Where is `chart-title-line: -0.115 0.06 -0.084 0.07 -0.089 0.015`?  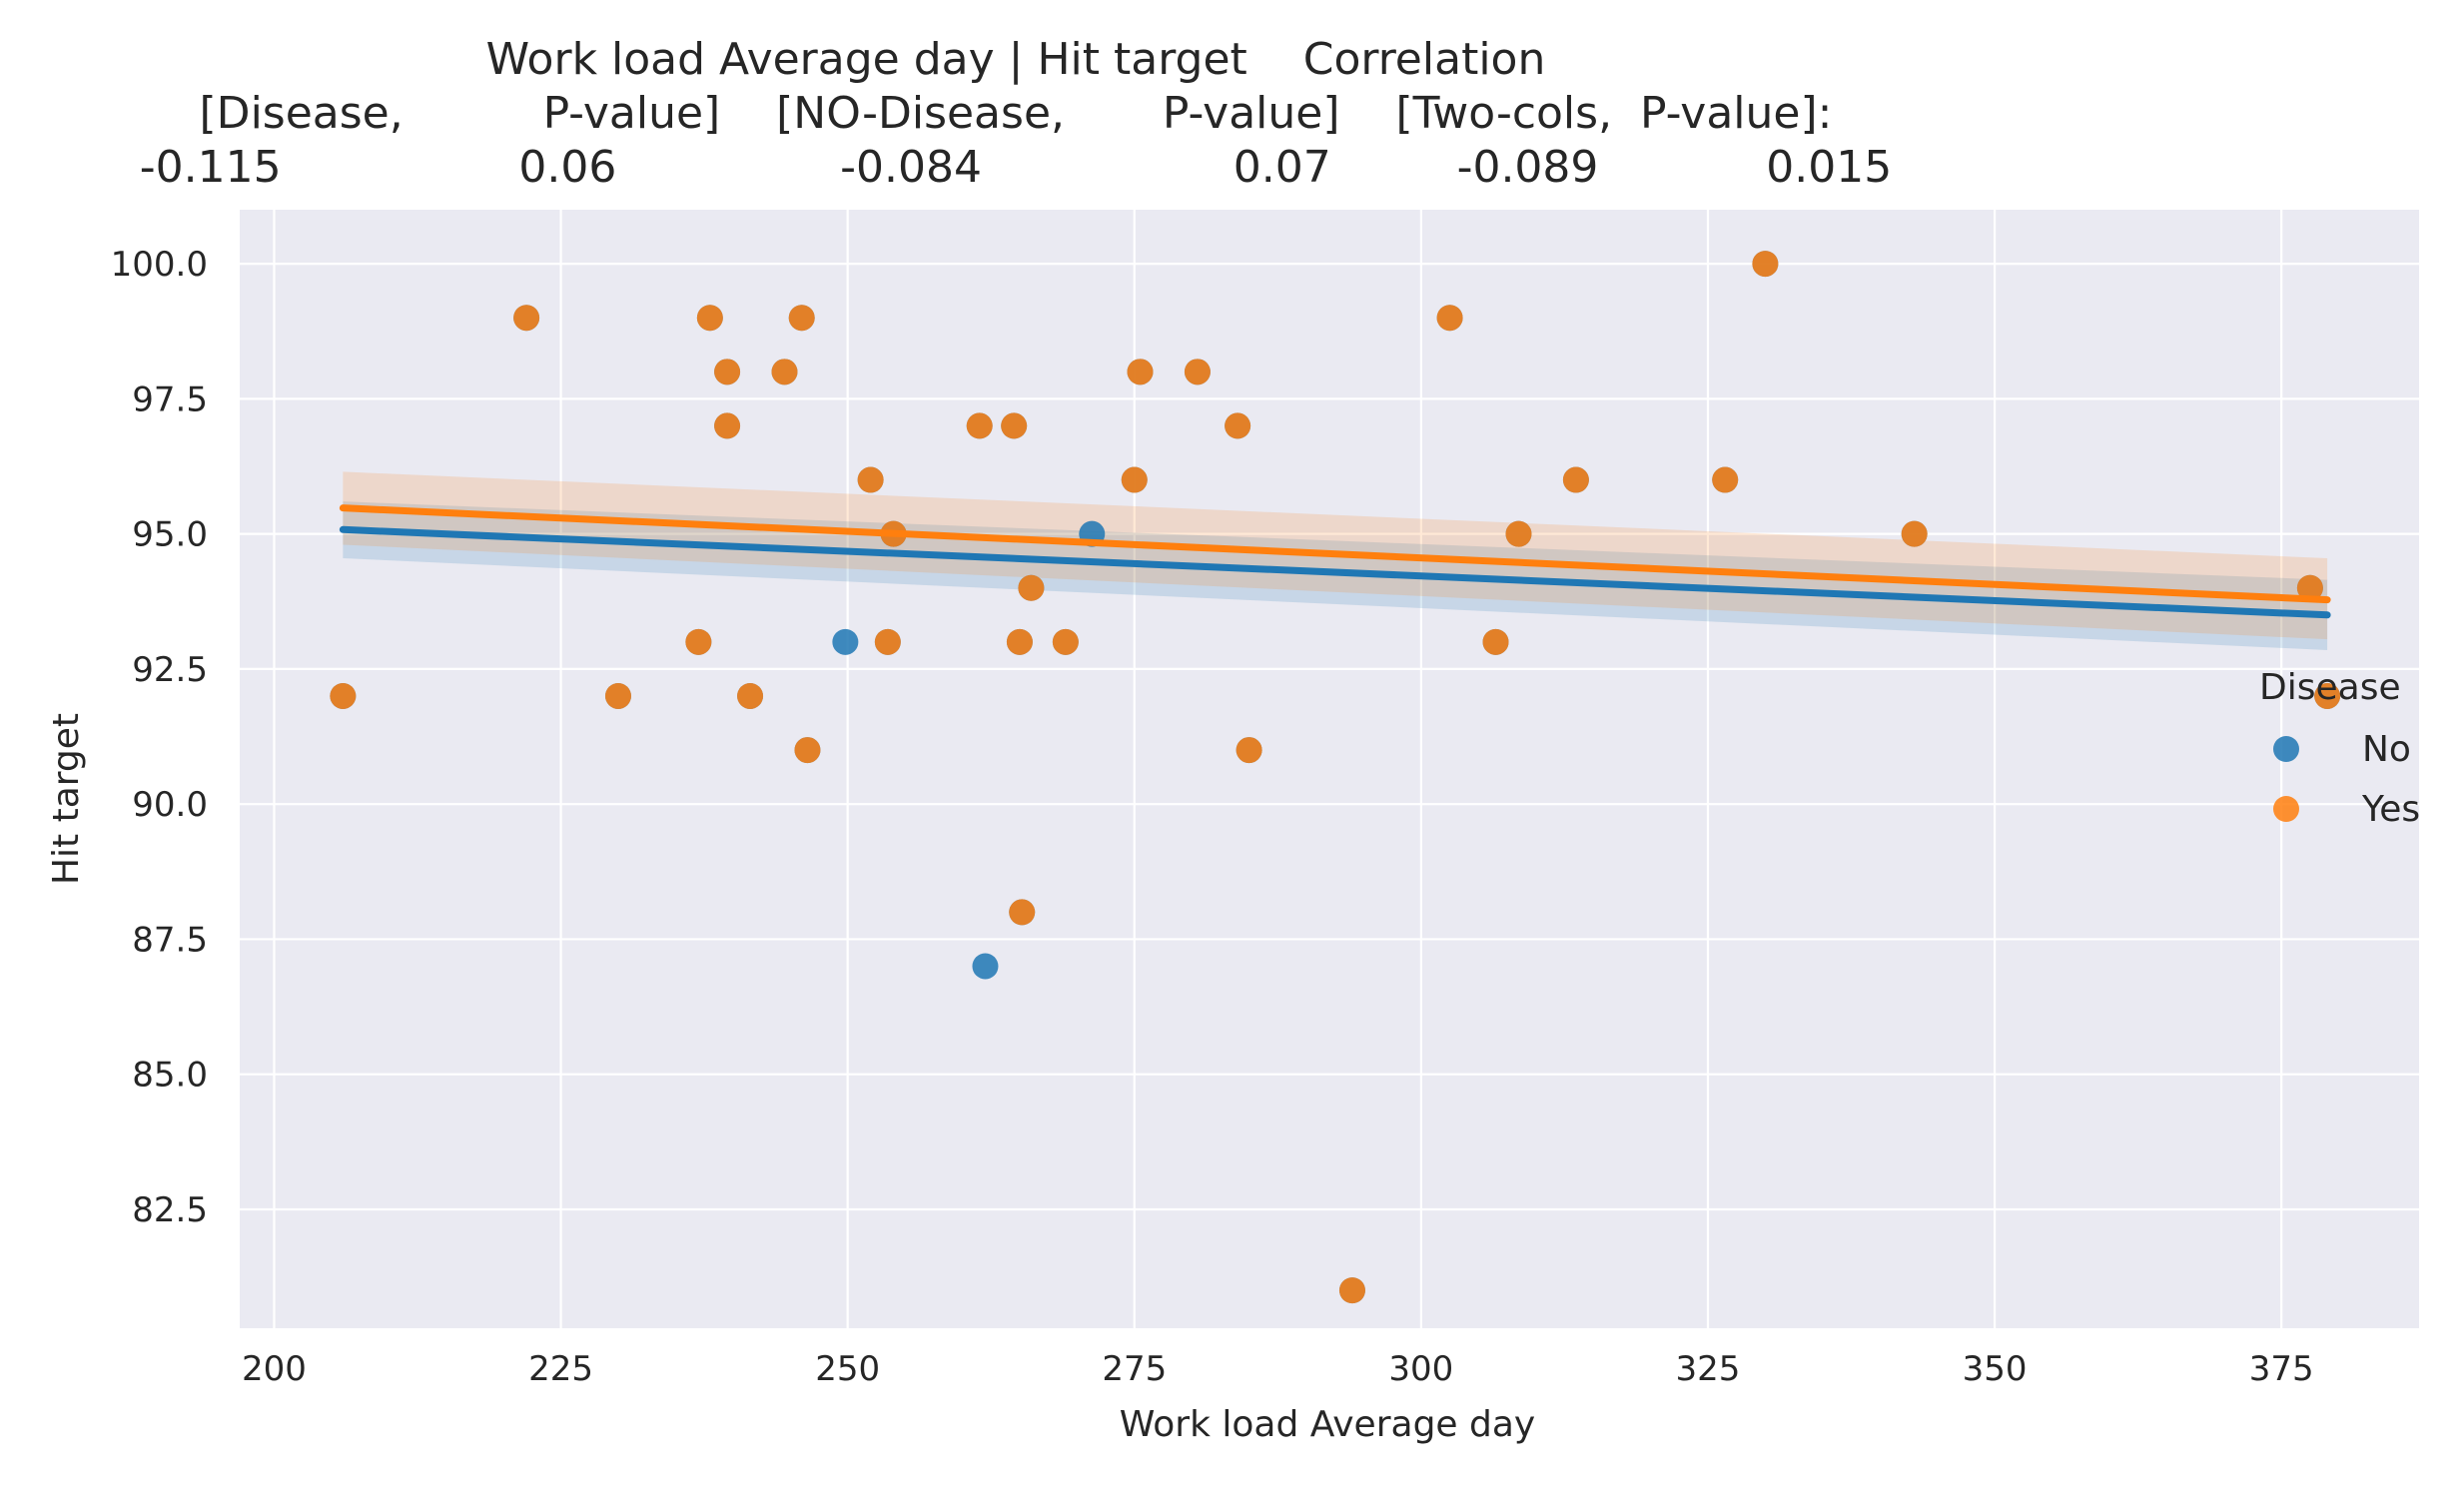 chart-title-line: -0.115 0.06 -0.084 0.07 -0.089 0.015 is located at coordinates (1016, 167).